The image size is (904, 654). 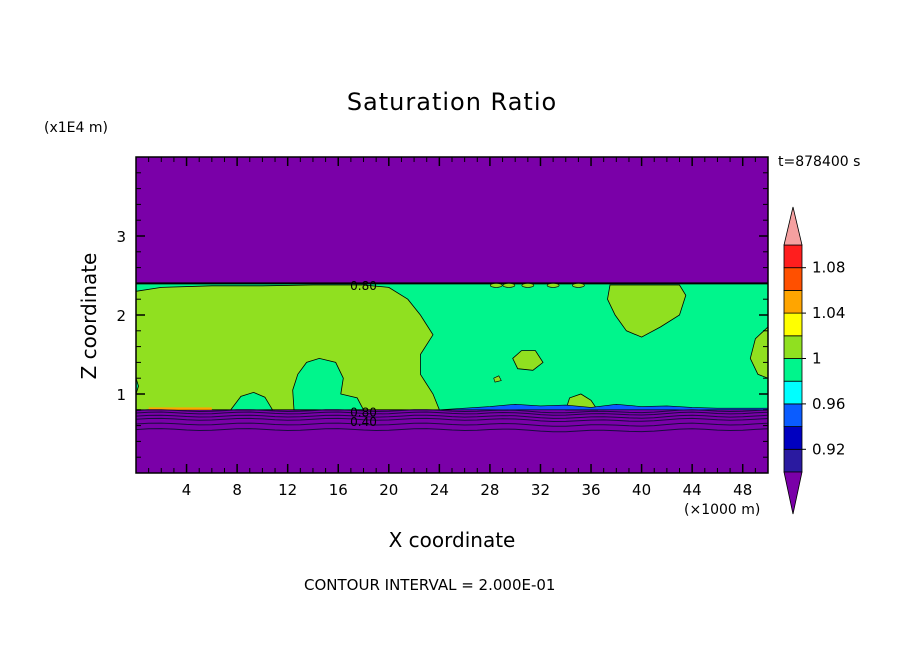 What do you see at coordinates (338, 490) in the screenshot?
I see `x-tick-label: 16` at bounding box center [338, 490].